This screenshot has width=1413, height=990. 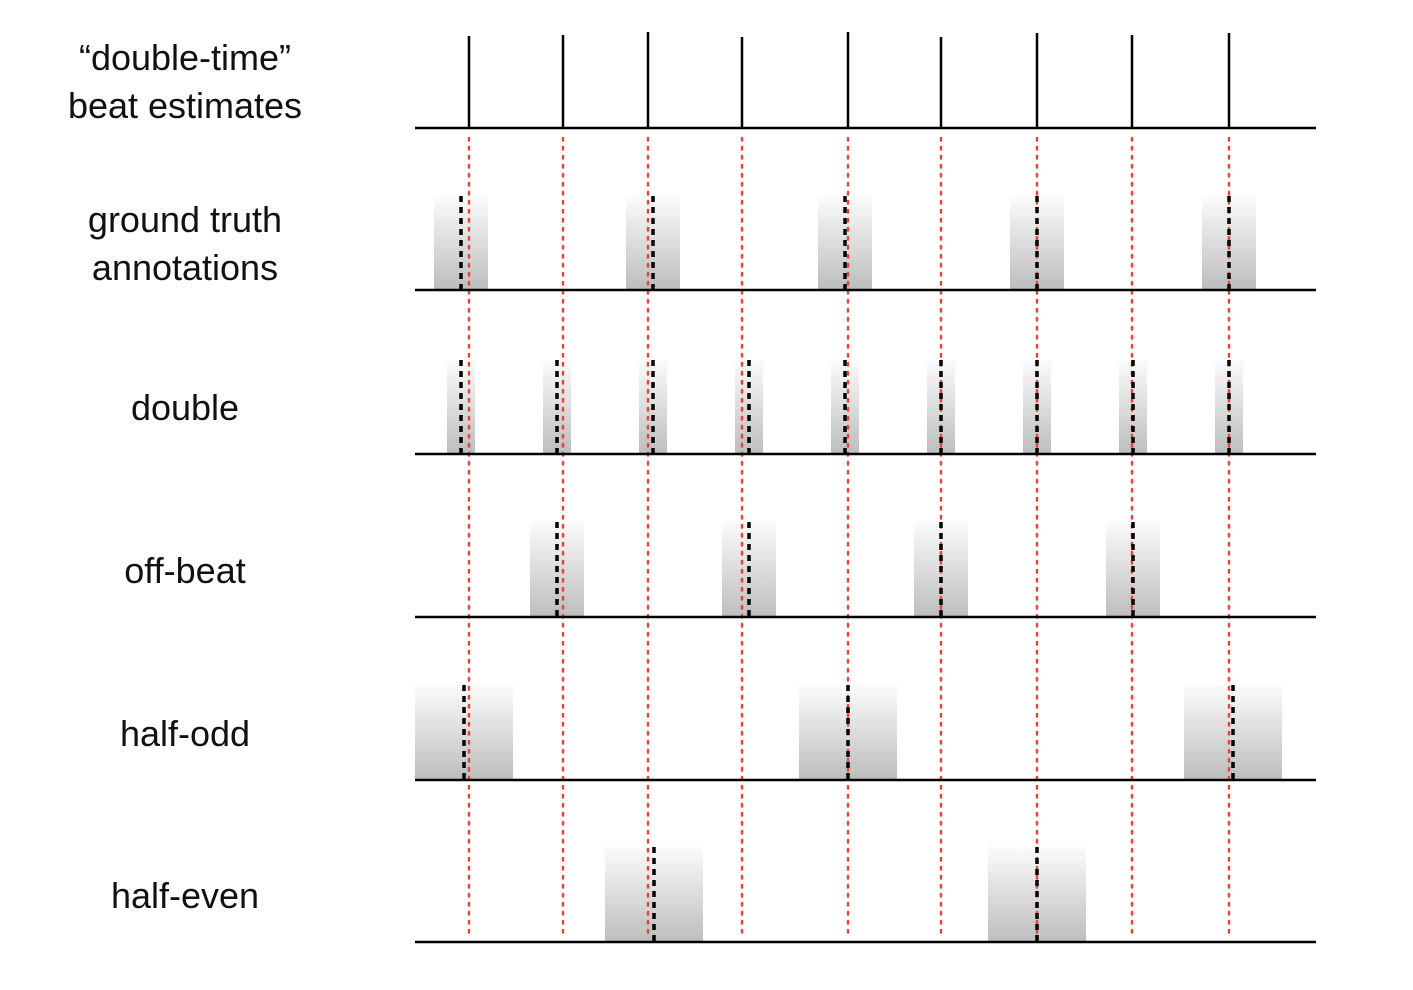 I want to click on row-label-double-time-estimates: “double-time” beat estimates, so click(x=185, y=81).